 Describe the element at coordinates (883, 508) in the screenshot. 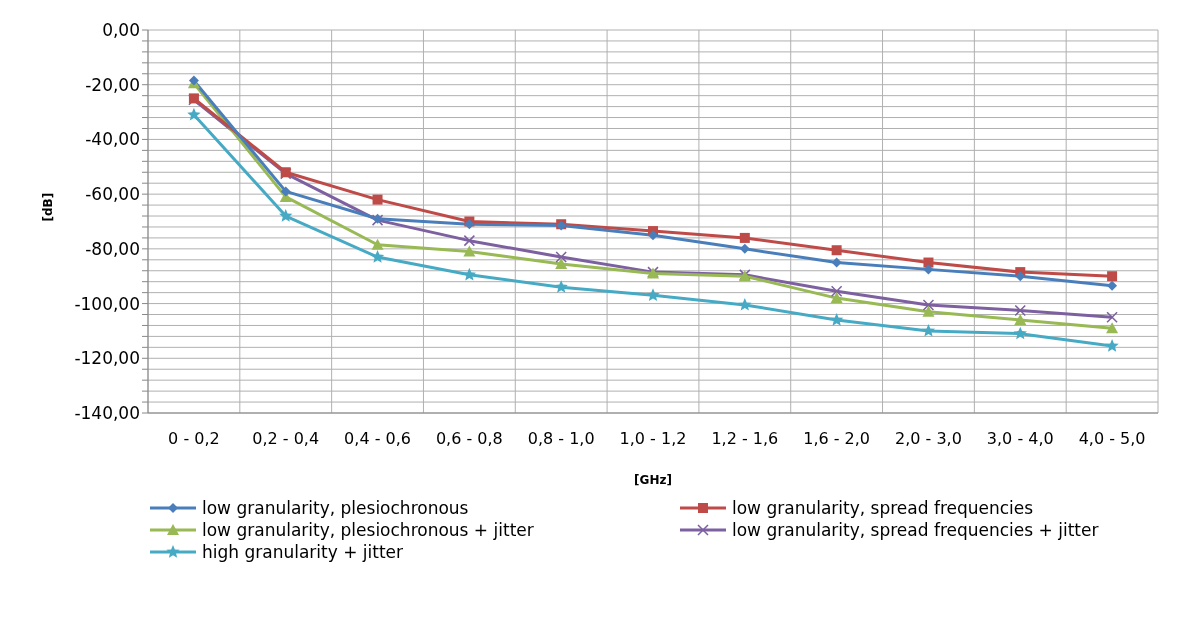

I see `legend-label: low granularity, spread frequencies` at that location.